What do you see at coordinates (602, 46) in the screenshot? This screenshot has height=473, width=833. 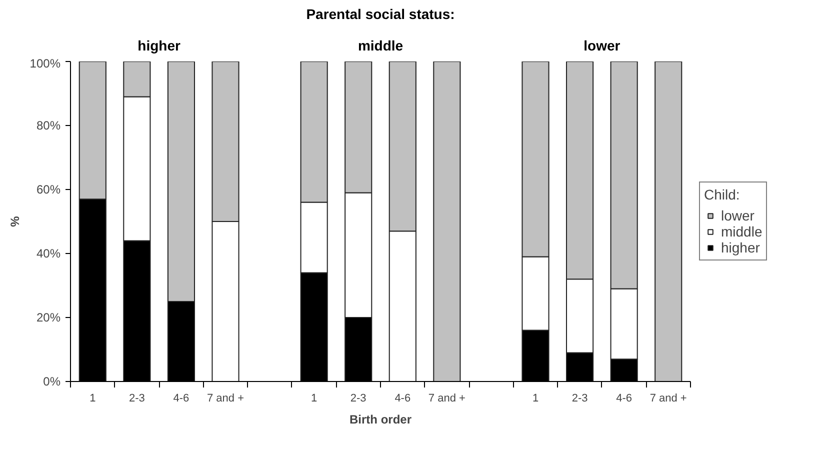 I see `text: lower` at bounding box center [602, 46].